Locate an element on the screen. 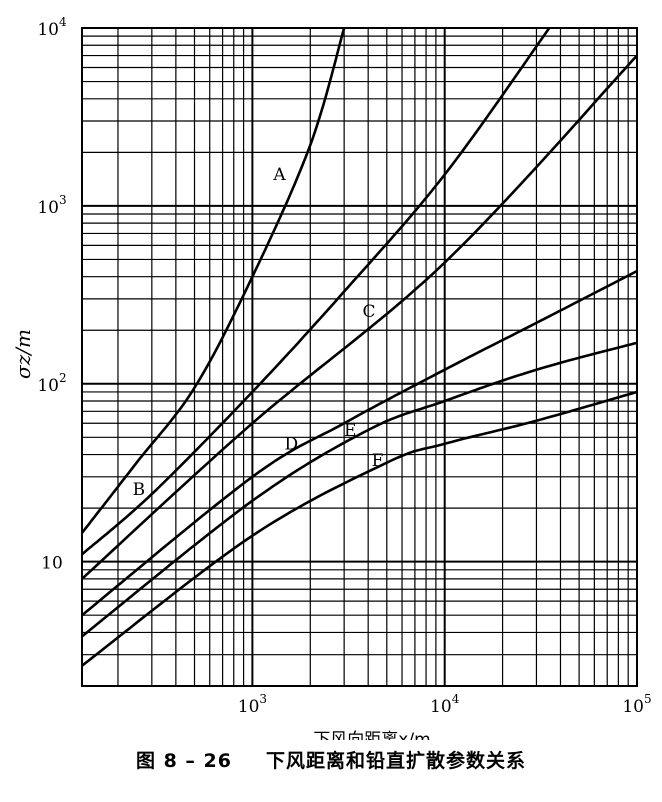  y-tick-exponent: 3 is located at coordinates (63, 200).